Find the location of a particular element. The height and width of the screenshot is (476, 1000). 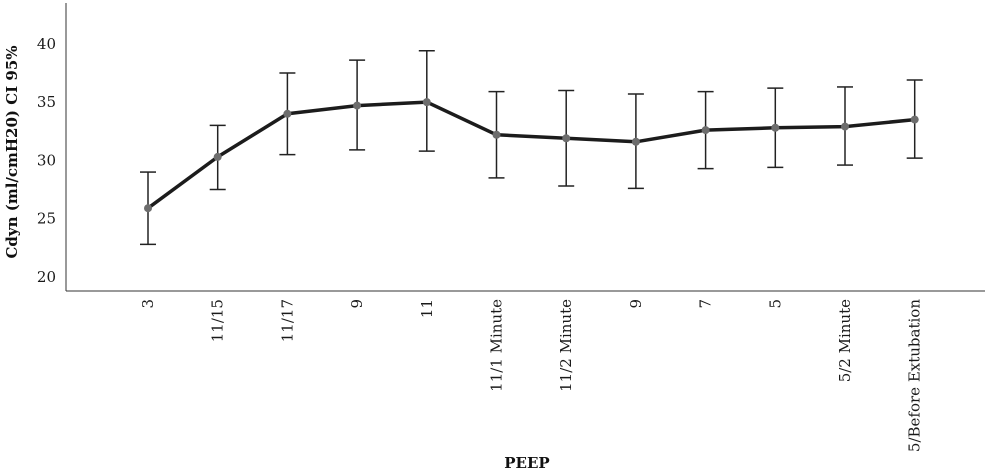

x-tick-label: 7 is located at coordinates (706, 304).